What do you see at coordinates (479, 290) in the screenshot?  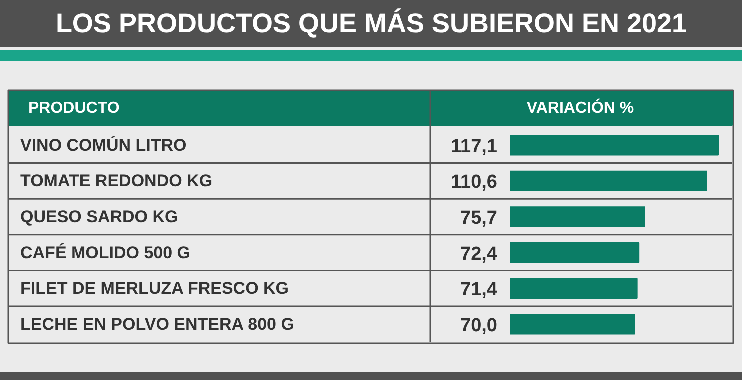 I see `data-label: 71,4` at bounding box center [479, 290].